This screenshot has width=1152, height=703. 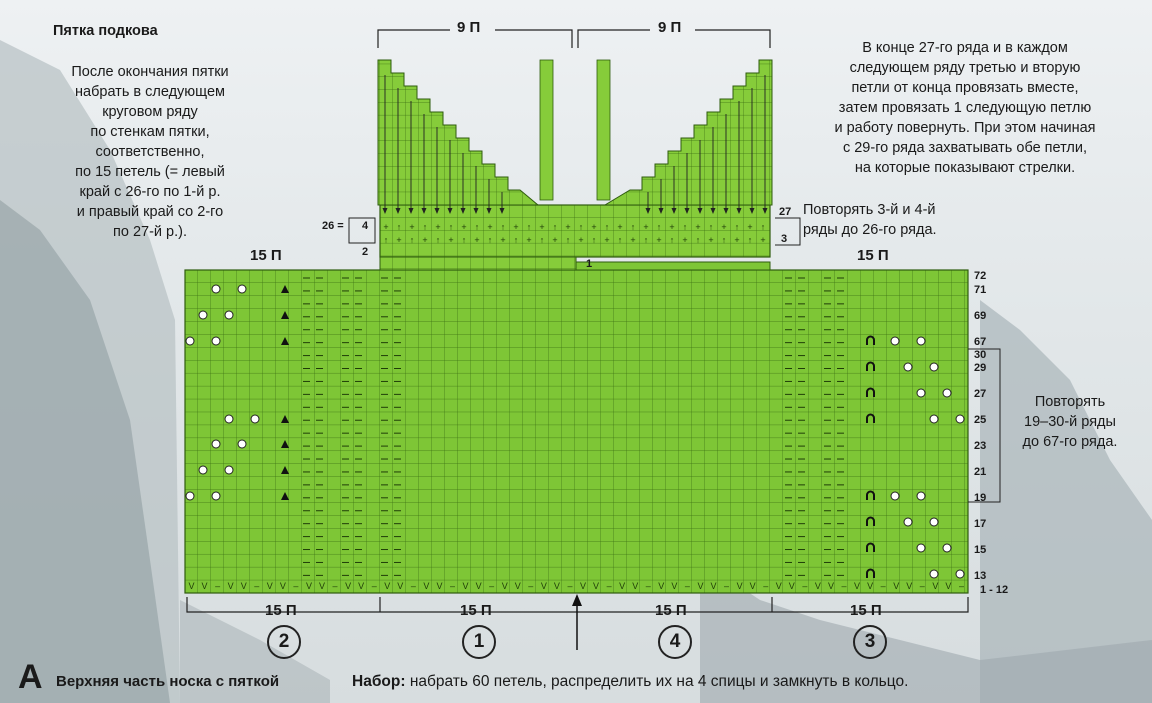 I want to click on note-line: ряды до 26-го ряда., so click(x=870, y=230).